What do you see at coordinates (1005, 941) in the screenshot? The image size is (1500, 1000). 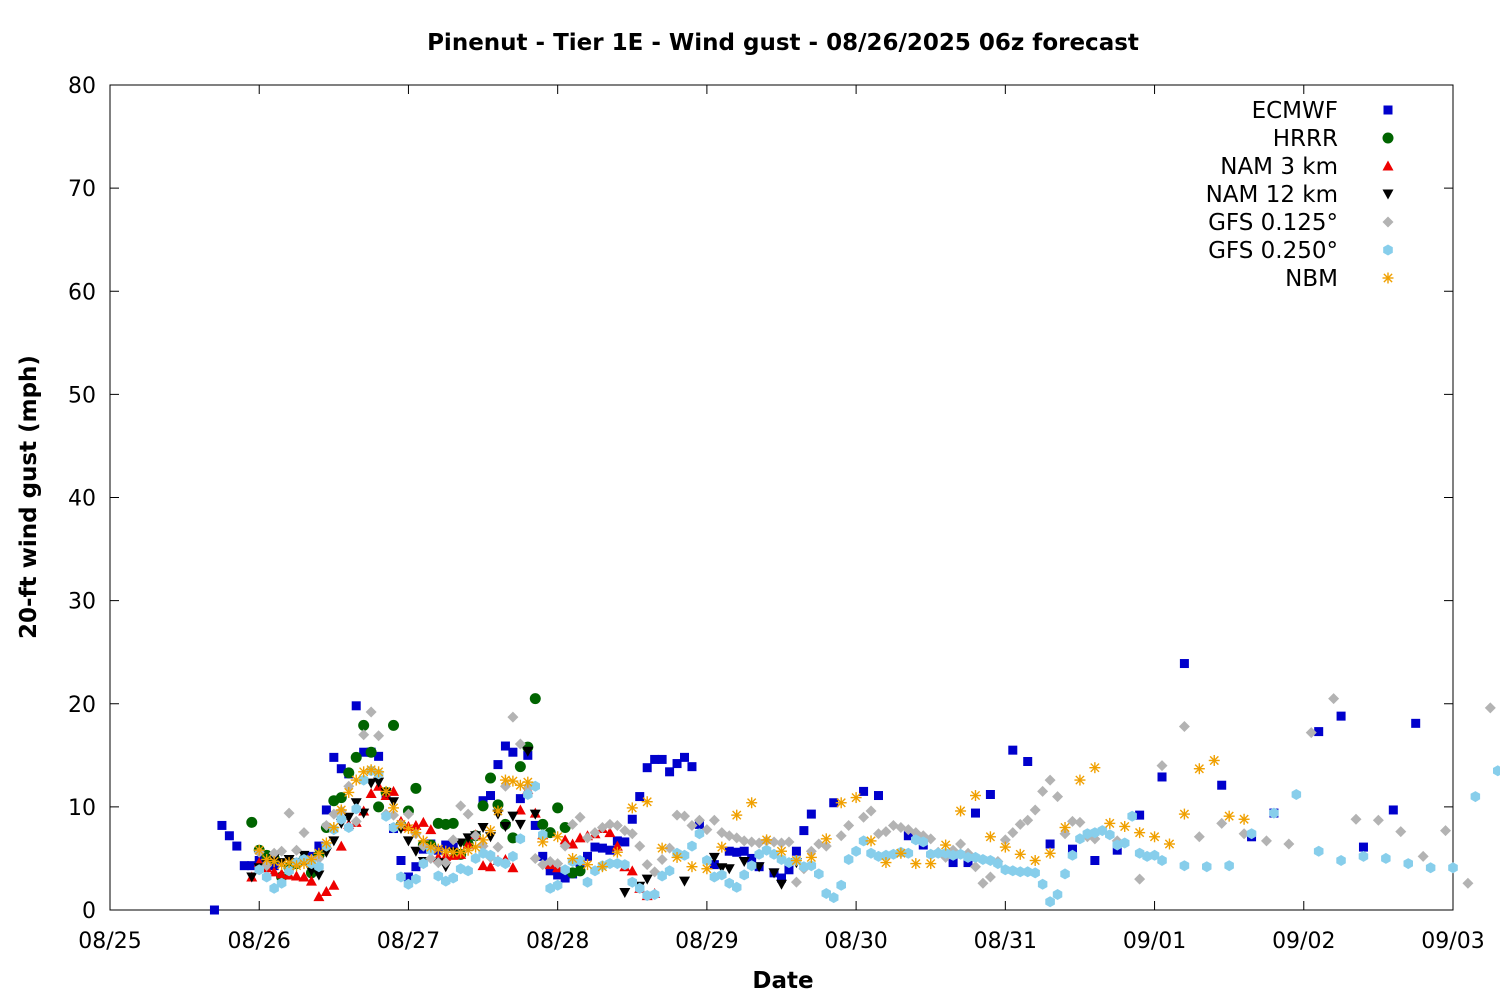 I see `x-tick-label: 08/31` at bounding box center [1005, 941].